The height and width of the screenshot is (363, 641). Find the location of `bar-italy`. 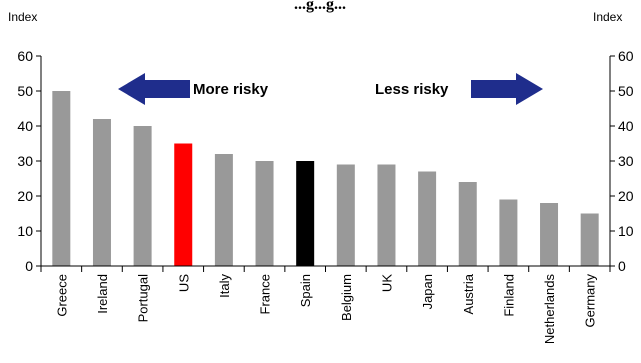

bar-italy is located at coordinates (224, 210).